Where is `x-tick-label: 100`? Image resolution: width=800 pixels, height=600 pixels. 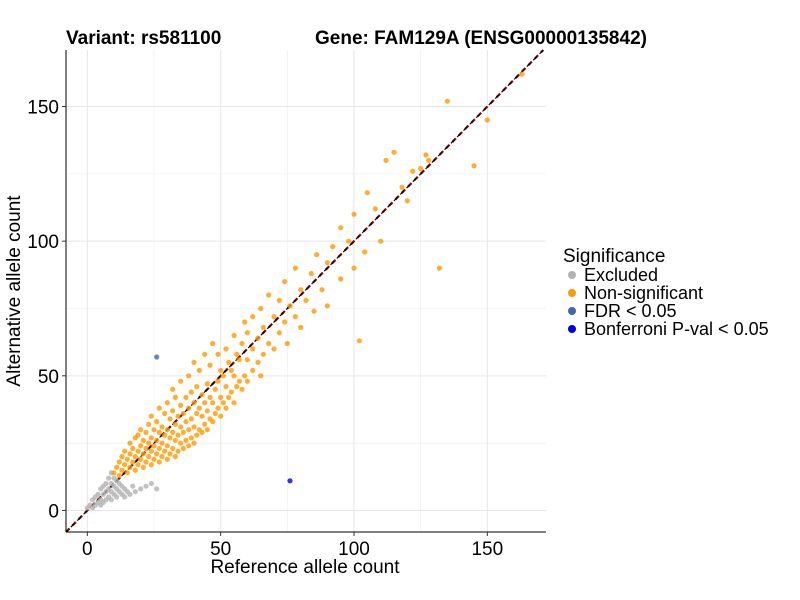
x-tick-label: 100 is located at coordinates (354, 549).